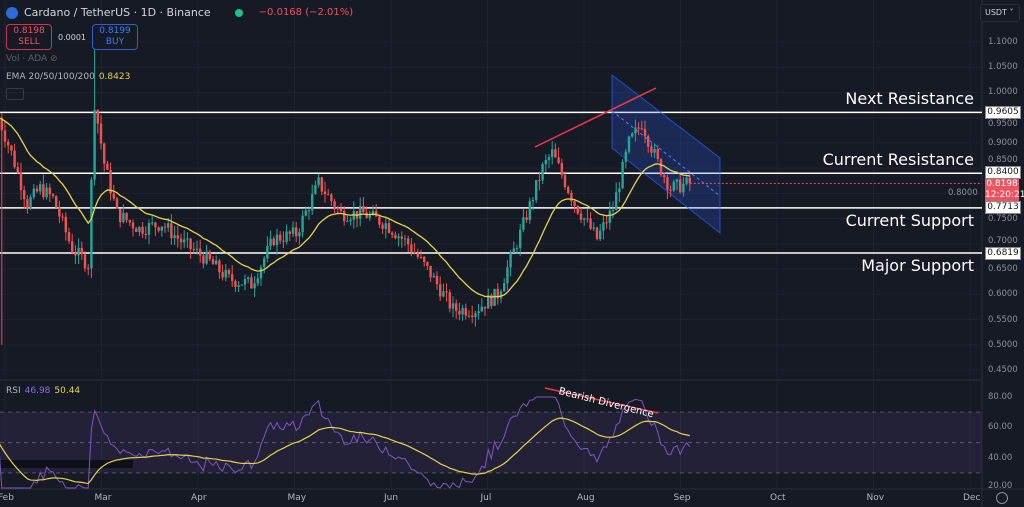 This screenshot has height=507, width=1024. What do you see at coordinates (1003, 207) in the screenshot?
I see `price-tag-current-support: 0.7713` at bounding box center [1003, 207].